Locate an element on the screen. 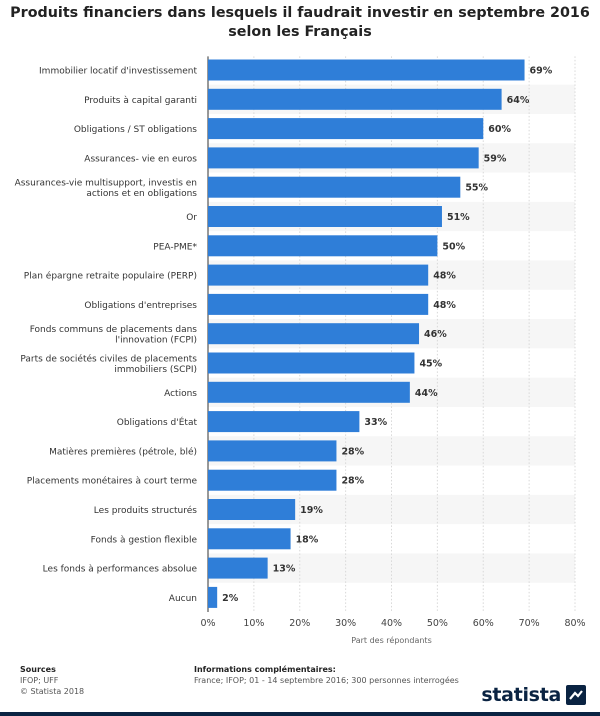 The width and height of the screenshot is (600, 716). sources-heading: Sources is located at coordinates (38, 669).